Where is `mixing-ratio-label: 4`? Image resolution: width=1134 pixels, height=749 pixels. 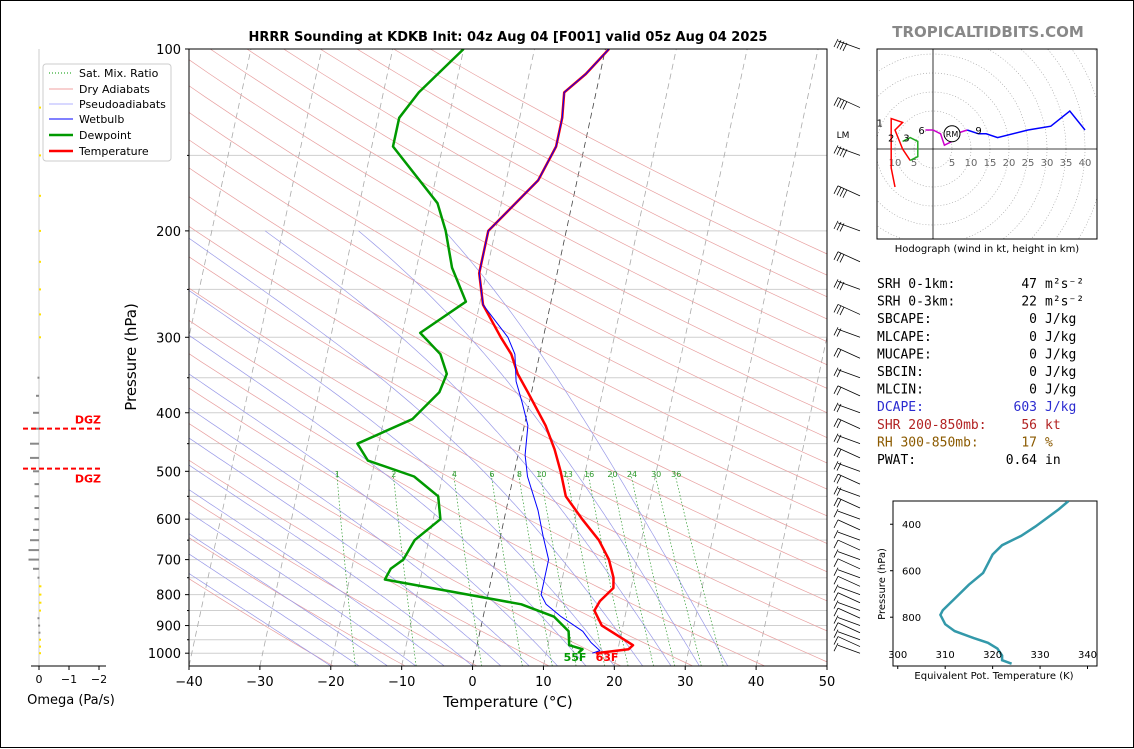 mixing-ratio-label: 4 is located at coordinates (454, 474).